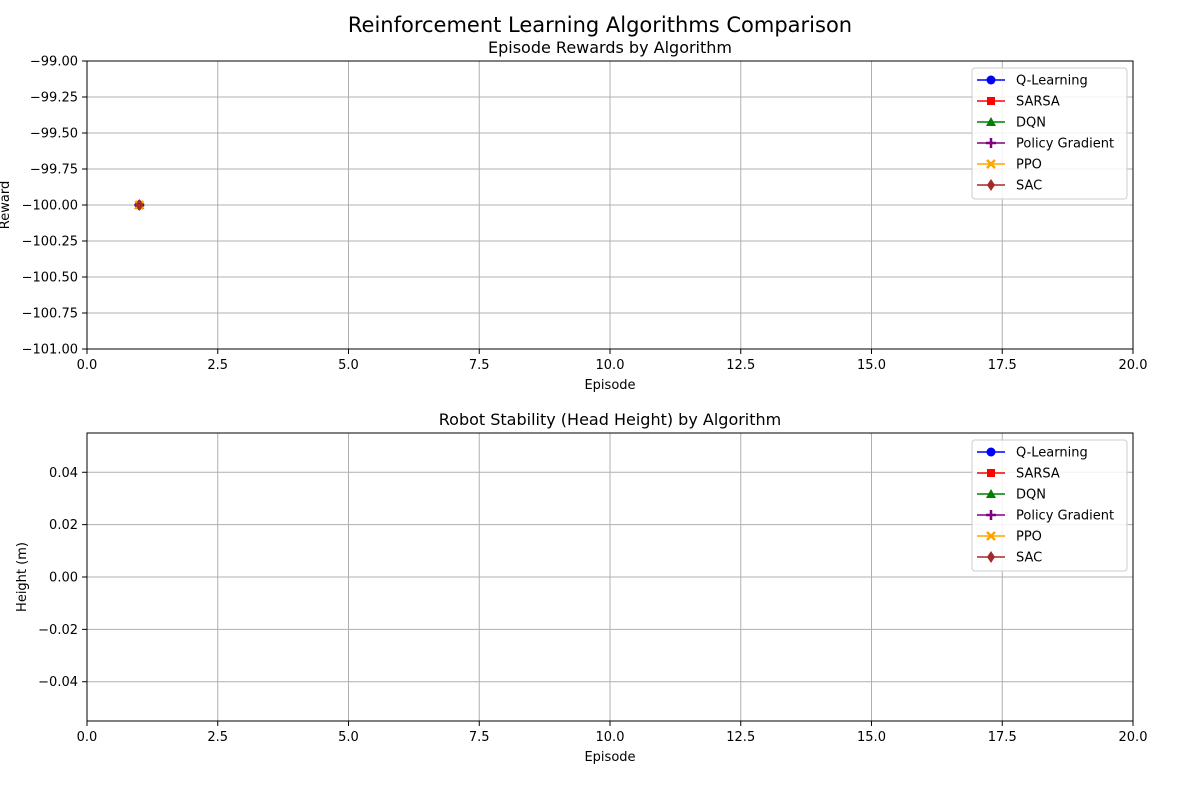 This screenshot has width=1200, height=800. I want to click on stability-legend-marker-dqn, so click(991, 493).